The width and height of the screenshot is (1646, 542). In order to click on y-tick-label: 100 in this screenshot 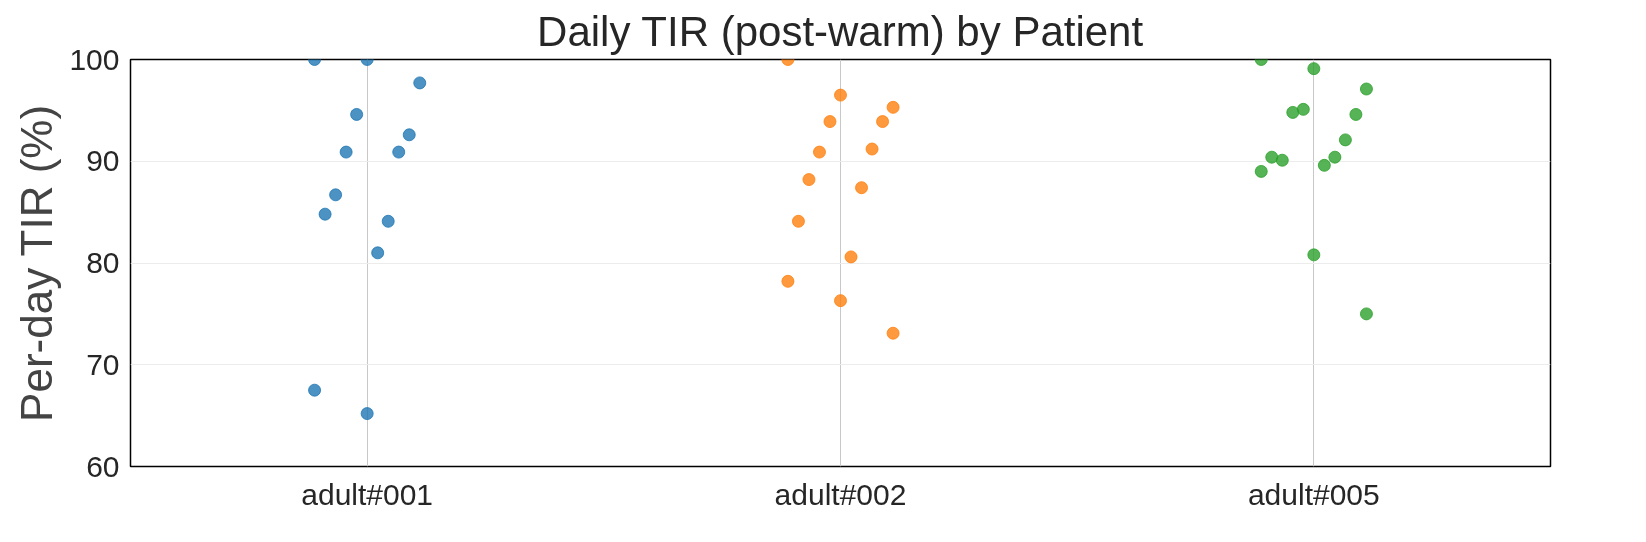, I will do `click(94, 59)`.